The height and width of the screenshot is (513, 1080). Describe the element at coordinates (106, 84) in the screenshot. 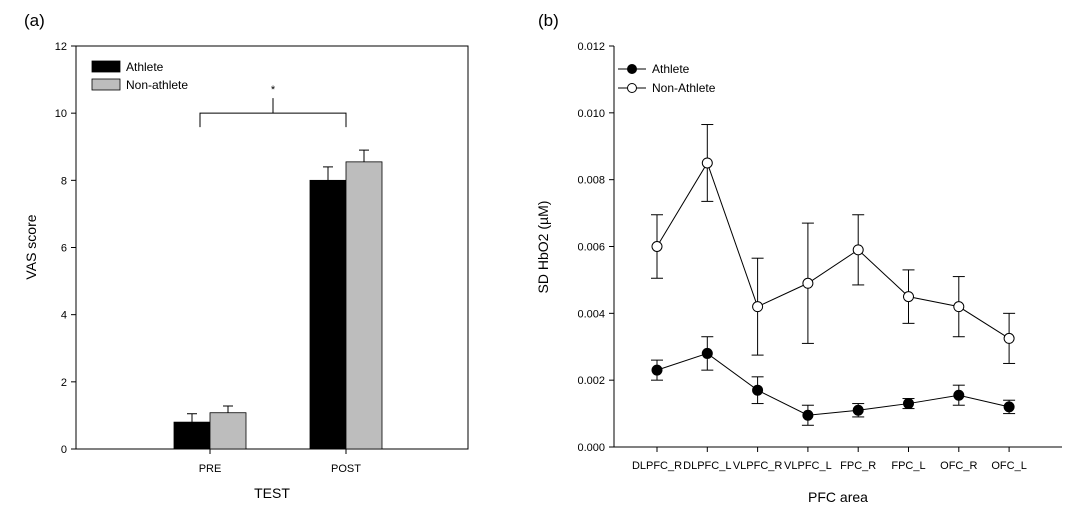

I see `panel-a-legend-swatch-non-athlete` at that location.